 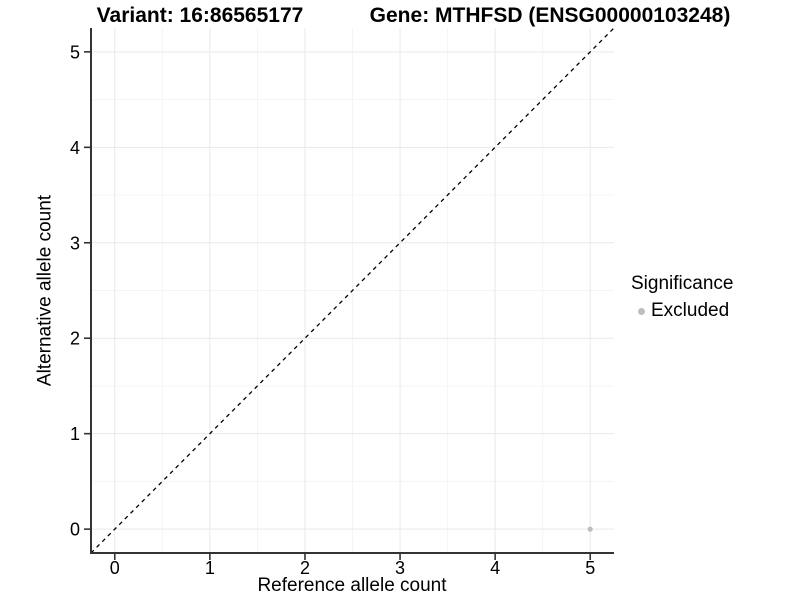 What do you see at coordinates (115, 568) in the screenshot?
I see `x-tick-label: 0` at bounding box center [115, 568].